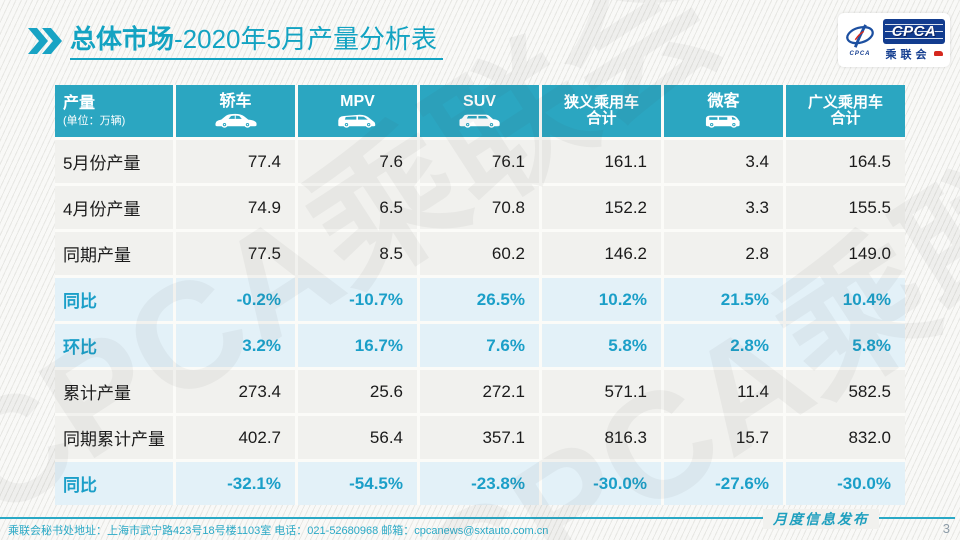 Image resolution: width=960 pixels, height=540 pixels. Describe the element at coordinates (845, 118) in the screenshot. I see `header-label-broad-pv-total: 合计` at that location.